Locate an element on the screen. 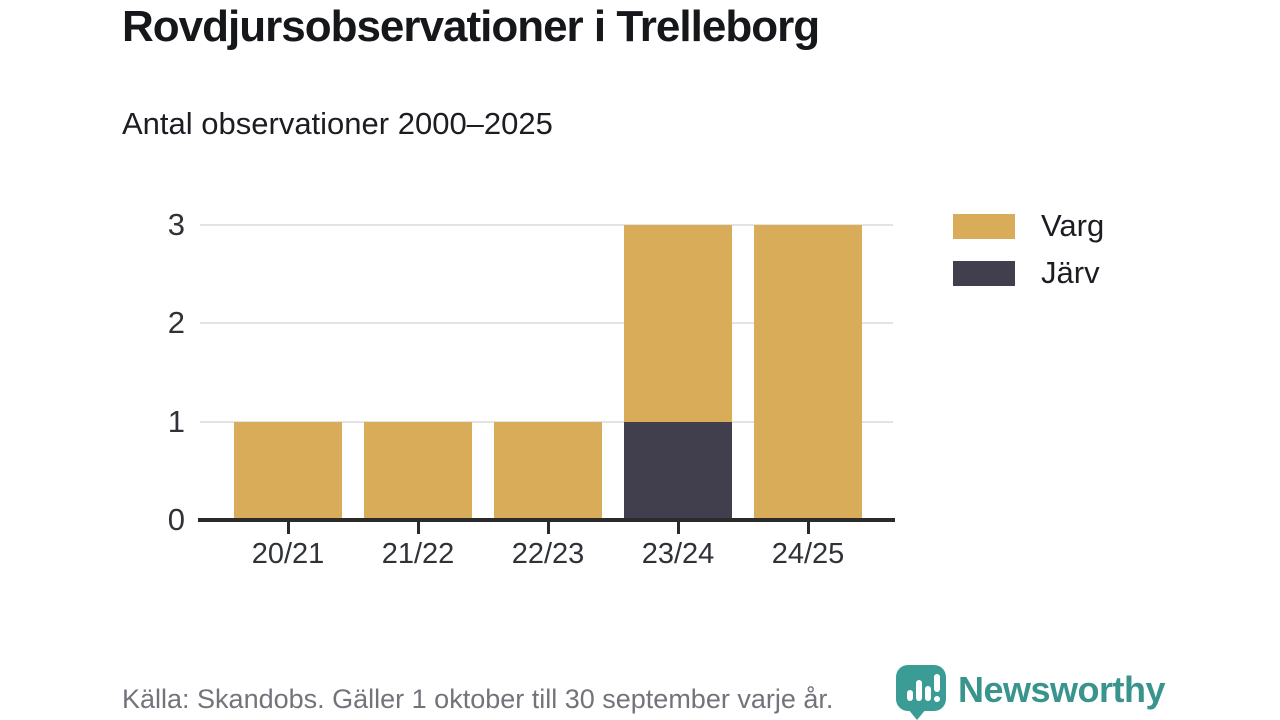  y-axis-tick-label: 0 is located at coordinates (176, 519).